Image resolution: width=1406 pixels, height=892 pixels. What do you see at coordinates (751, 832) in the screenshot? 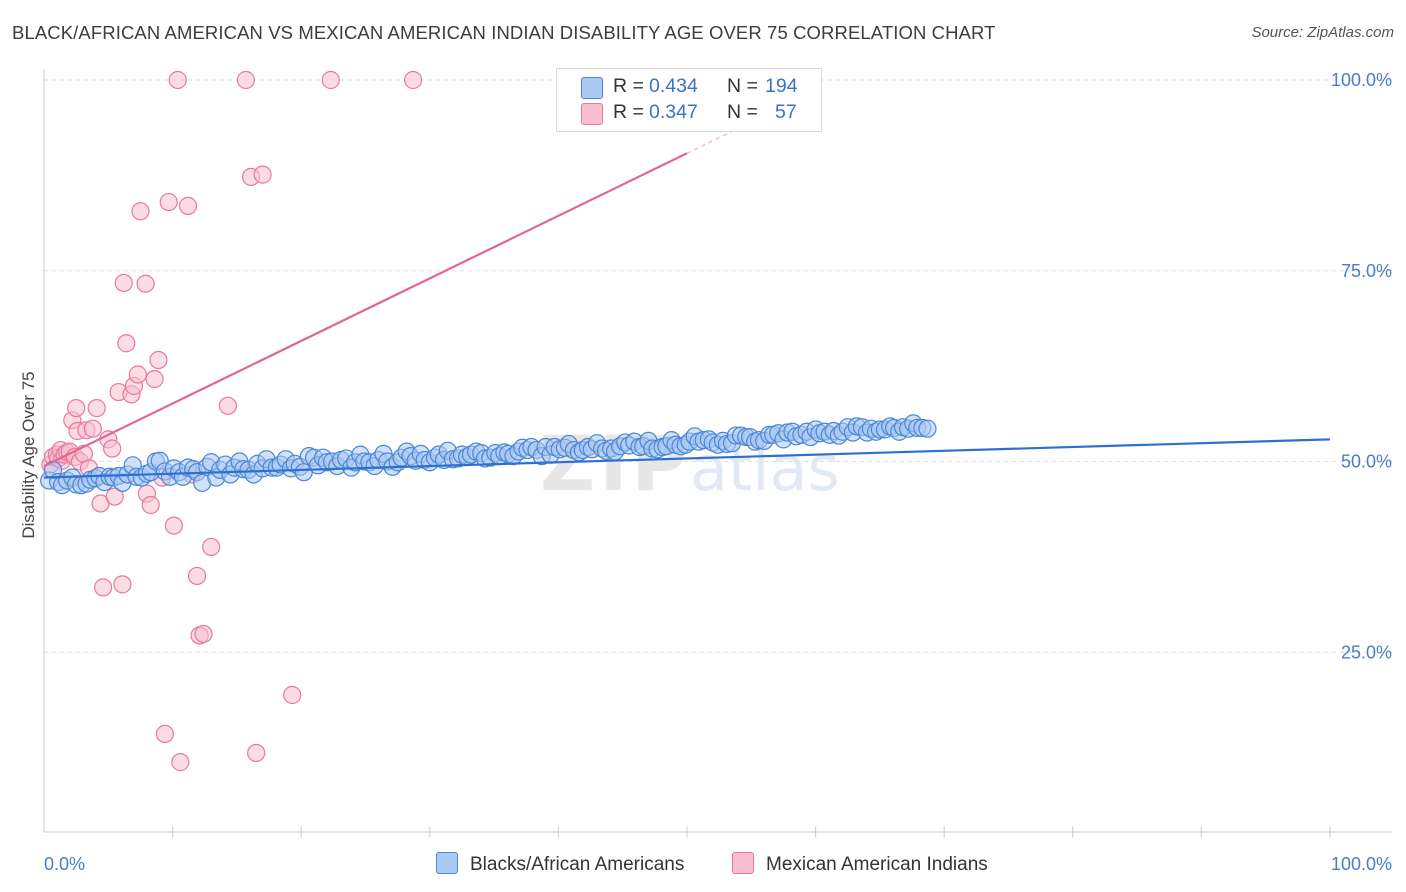
I see `x-tick-marks` at bounding box center [751, 832].